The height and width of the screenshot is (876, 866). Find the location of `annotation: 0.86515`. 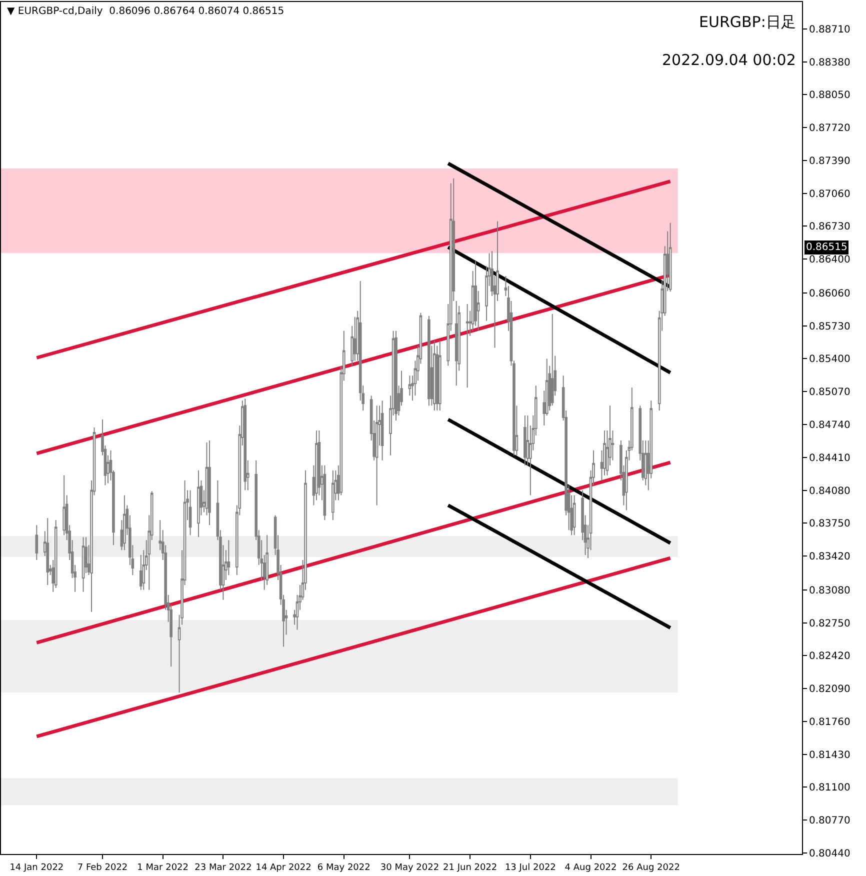

annotation: 0.86515 is located at coordinates (827, 247).